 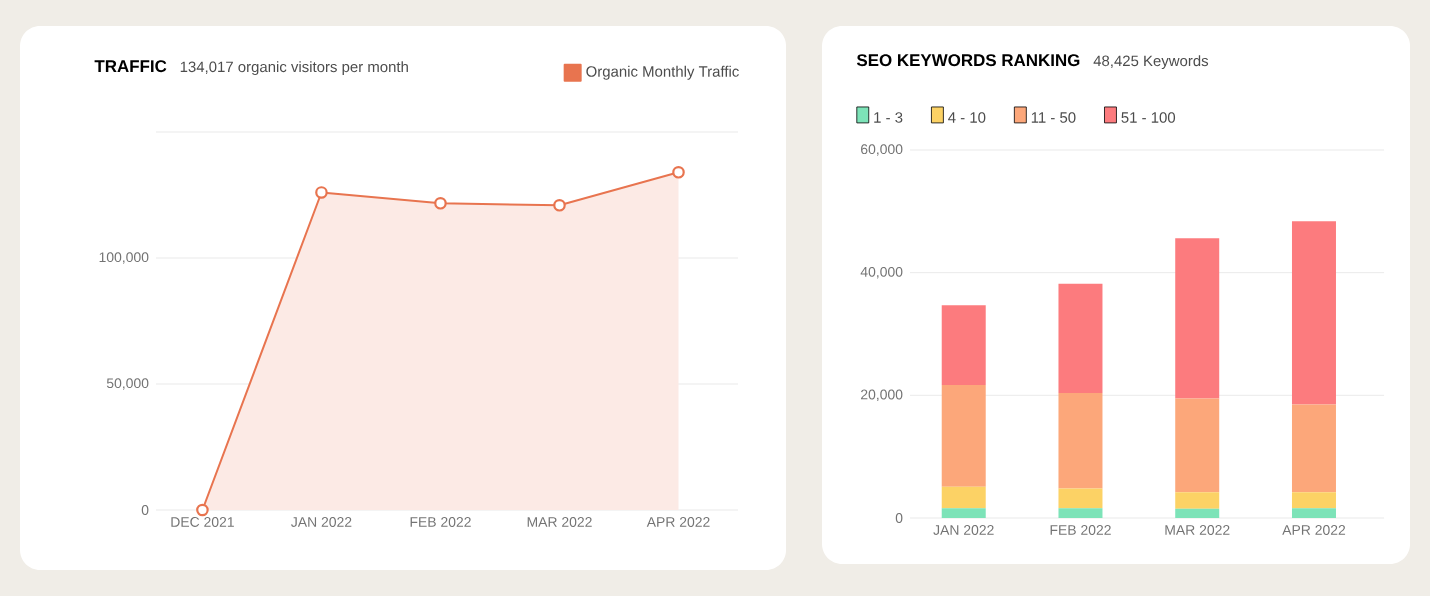 What do you see at coordinates (968, 60) in the screenshot?
I see `chart-title: SEO KEYWORDS RANKING` at bounding box center [968, 60].